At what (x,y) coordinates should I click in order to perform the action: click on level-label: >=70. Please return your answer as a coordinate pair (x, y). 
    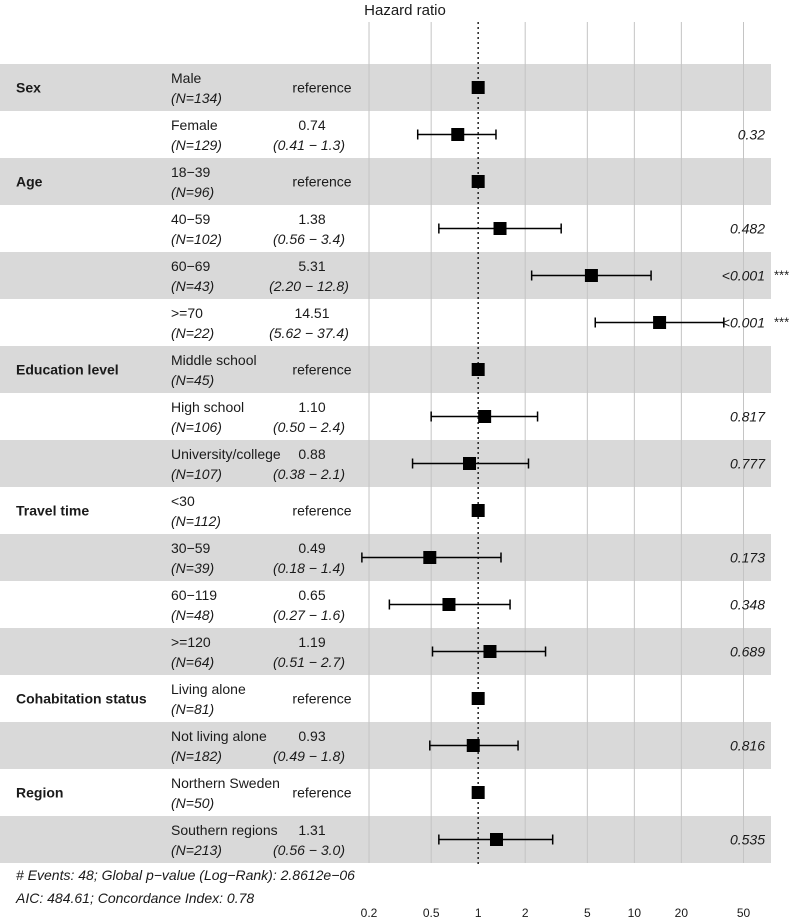
    Looking at the image, I should click on (187, 313).